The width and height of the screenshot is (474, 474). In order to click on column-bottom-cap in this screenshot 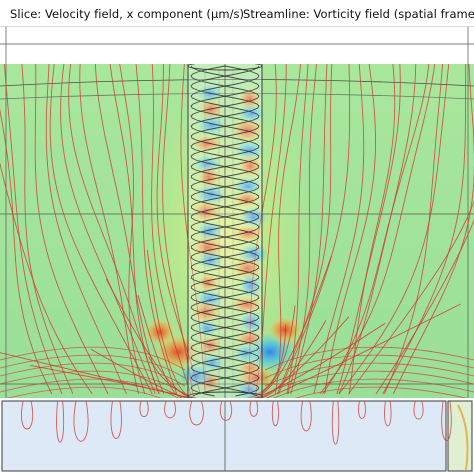, I will do `click(225, 394)`.